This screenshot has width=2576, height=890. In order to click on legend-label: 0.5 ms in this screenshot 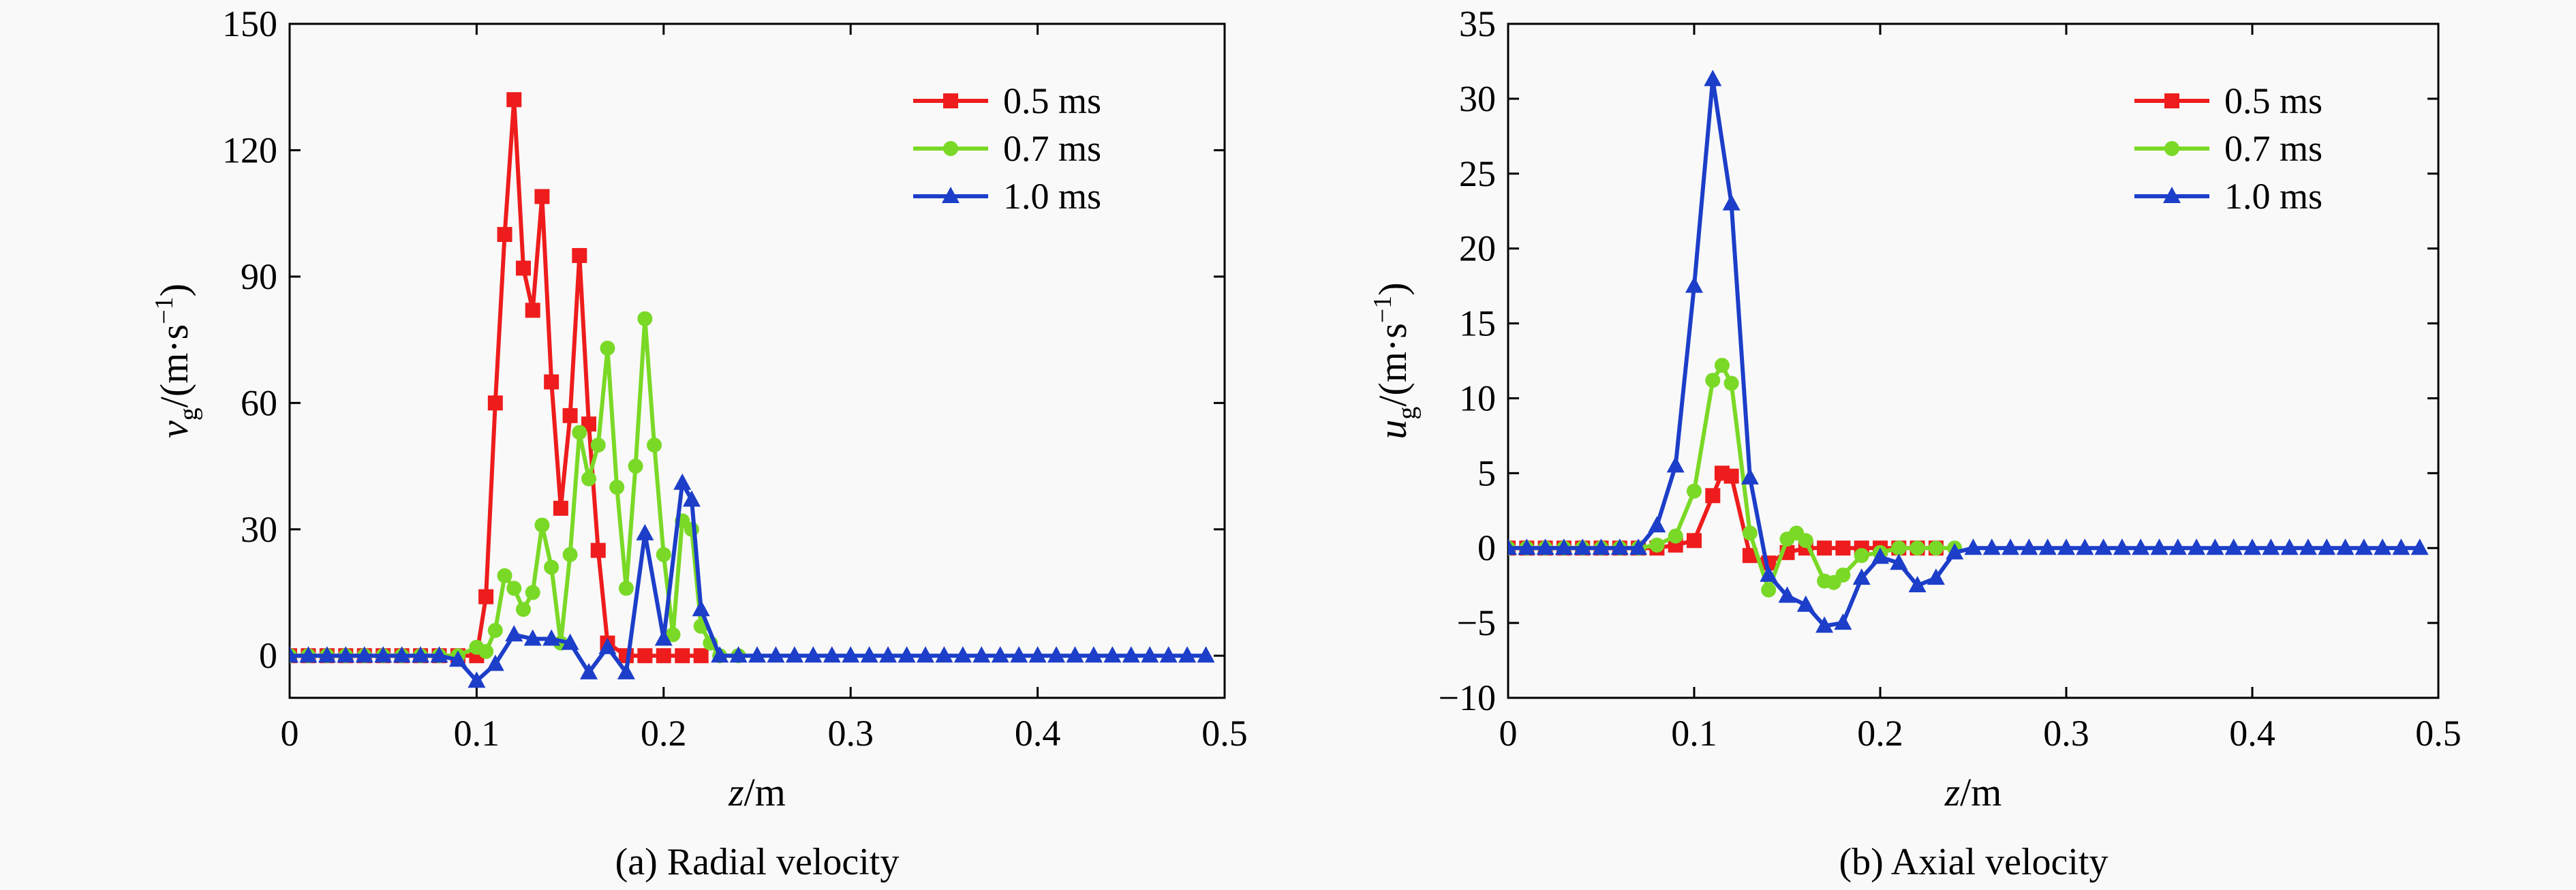, I will do `click(1052, 100)`.